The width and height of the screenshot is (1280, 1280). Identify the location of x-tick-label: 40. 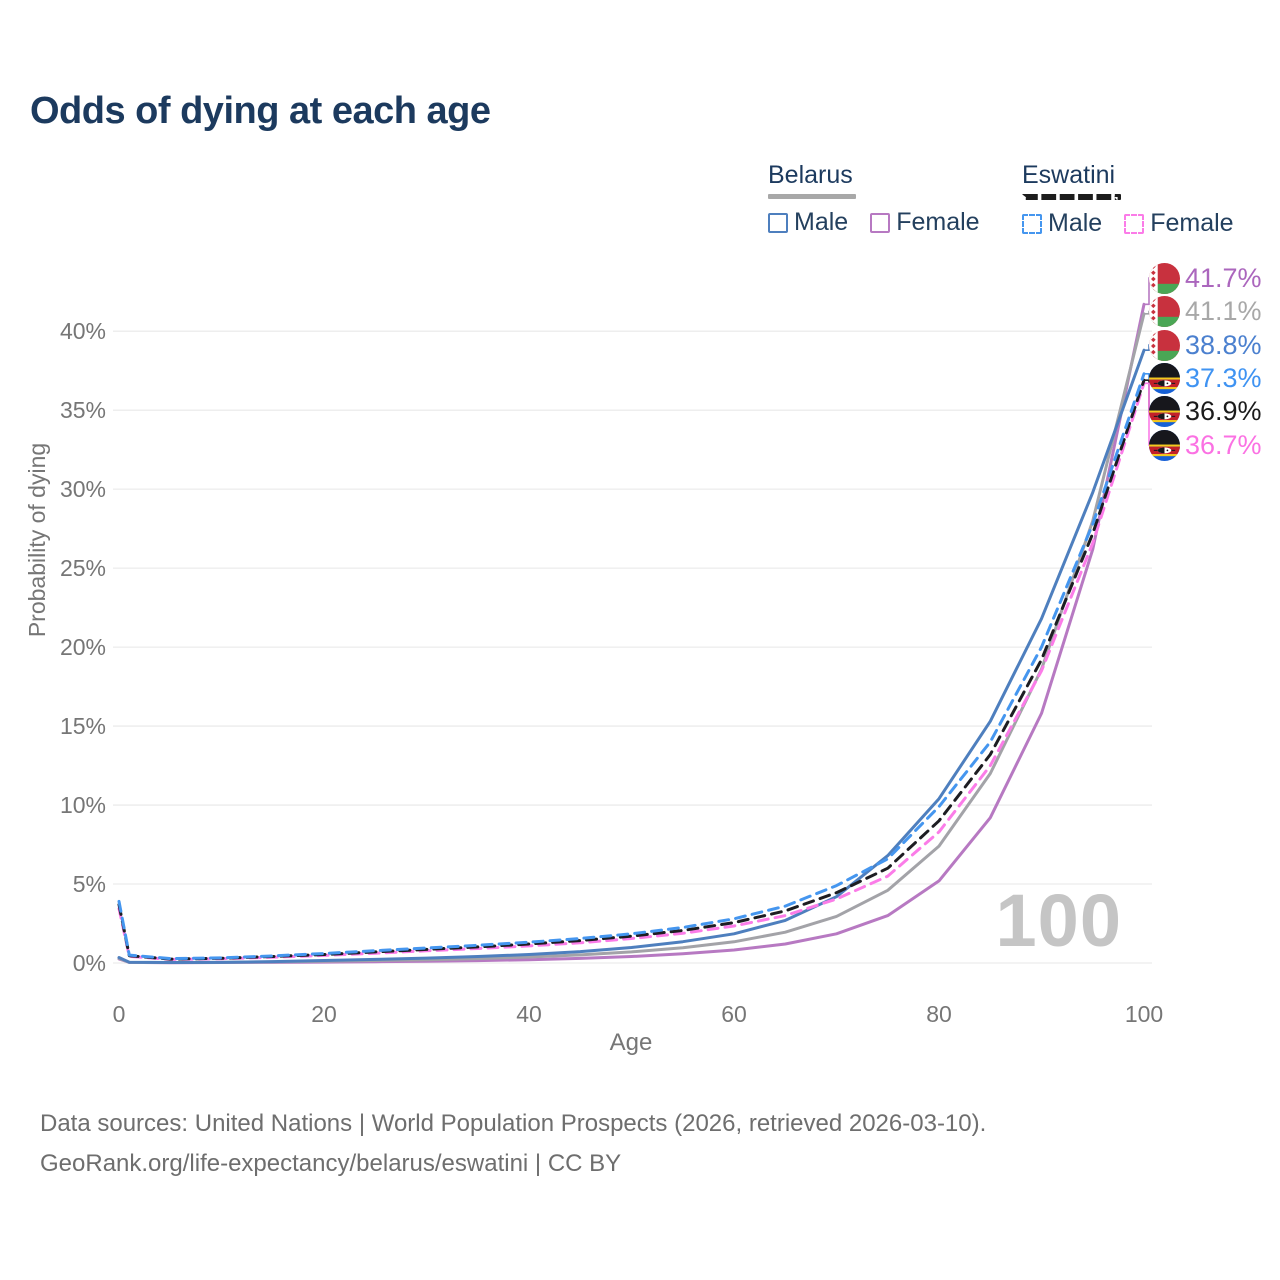
(529, 1014).